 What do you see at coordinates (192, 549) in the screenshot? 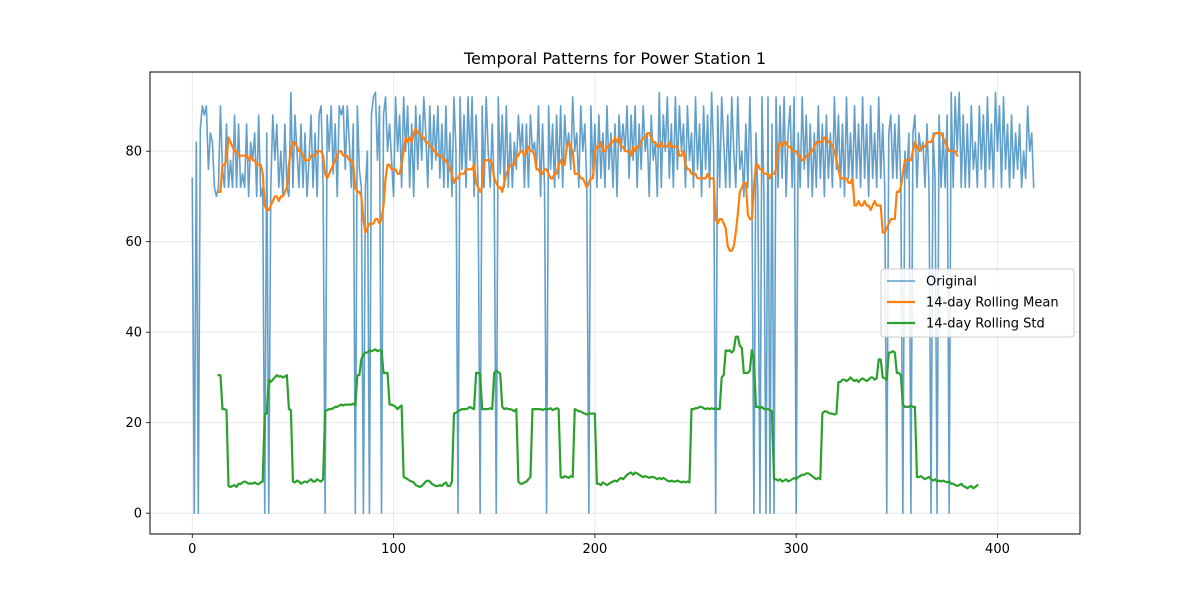
I see `x-tick-label-0: 0` at bounding box center [192, 549].